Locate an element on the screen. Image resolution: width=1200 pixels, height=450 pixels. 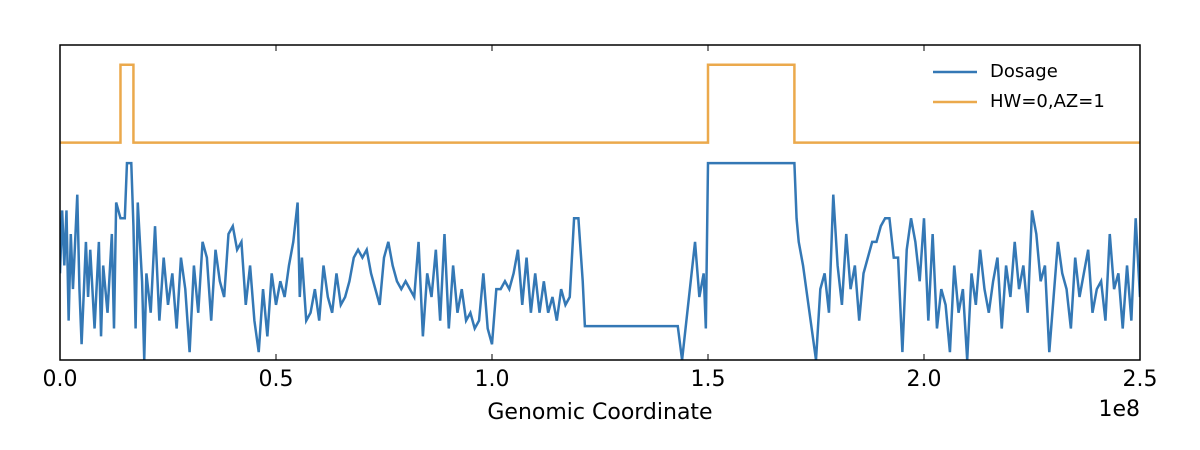
x-axis-label: Genomic Coordinate is located at coordinates (599, 412).